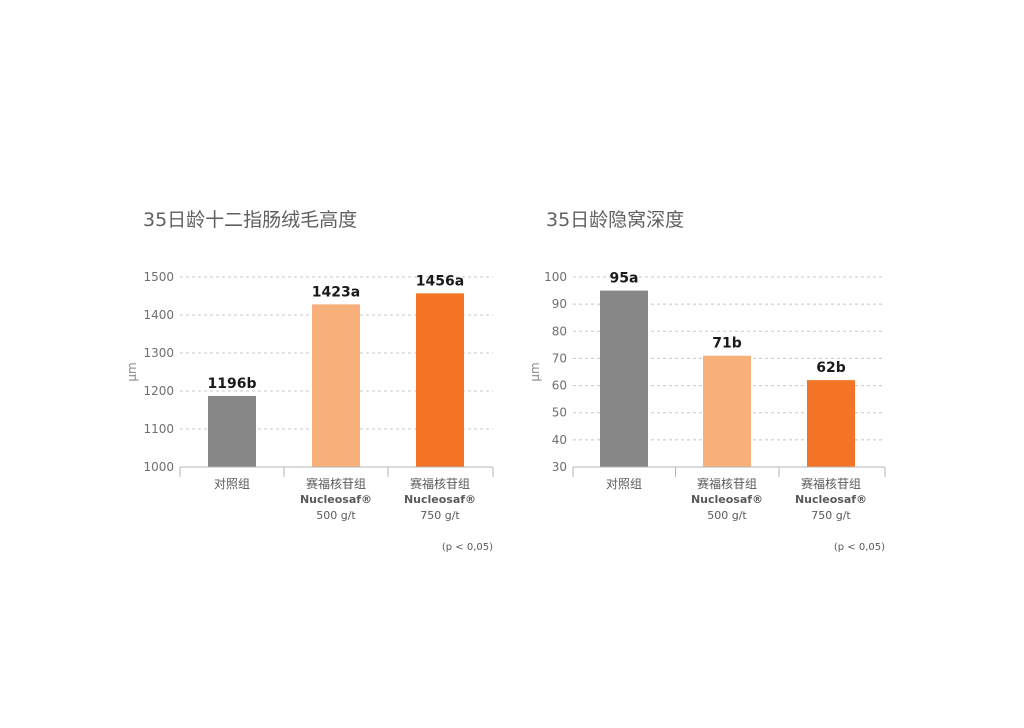 This screenshot has width=1024, height=728. What do you see at coordinates (559, 331) in the screenshot?
I see `y-tick-label: 80` at bounding box center [559, 331].